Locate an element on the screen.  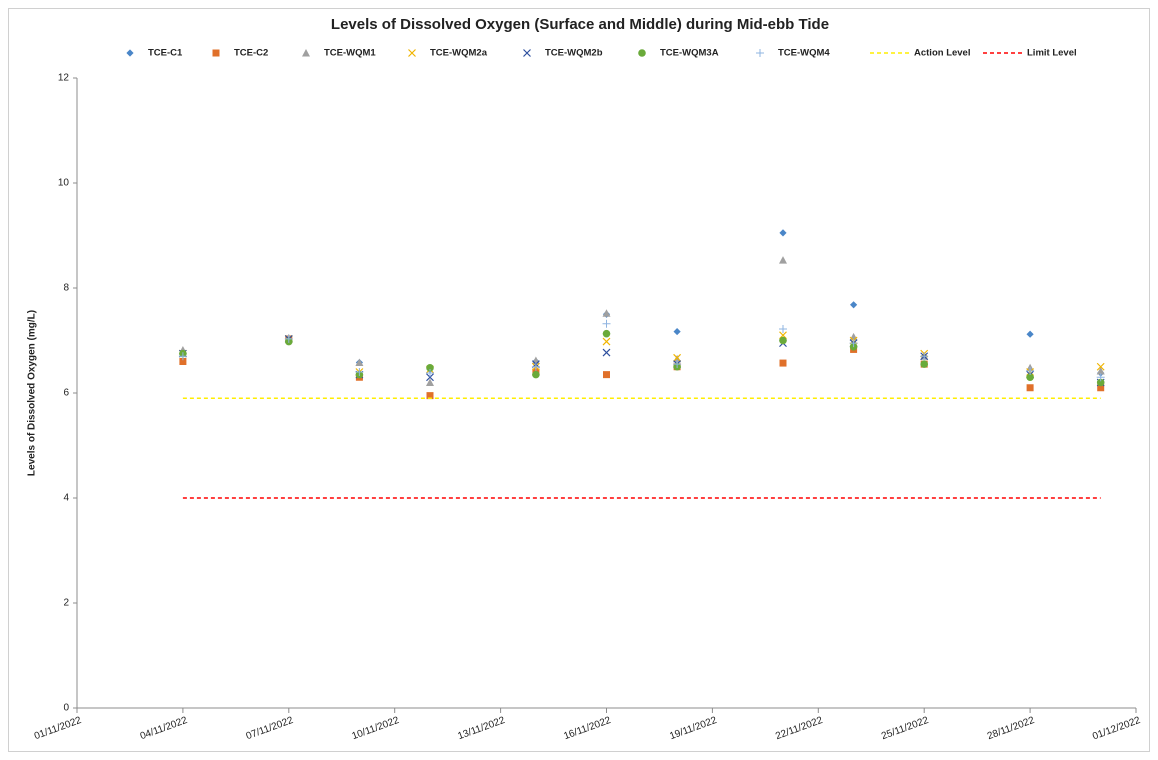
y-tick-label: 4 is located at coordinates (66, 498).